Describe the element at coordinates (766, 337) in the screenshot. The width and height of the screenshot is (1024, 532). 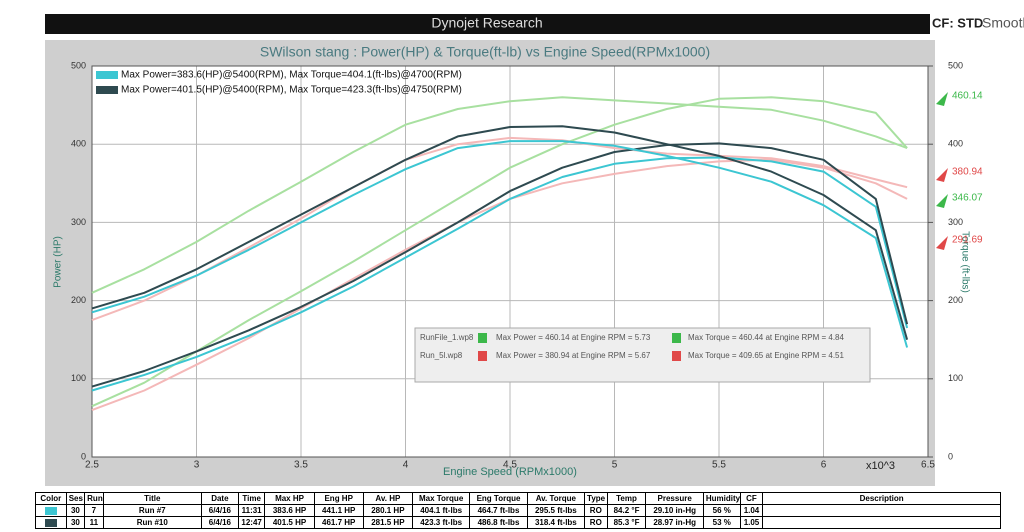
I see `overlay-torque: Max Torque = 460.44 at Engine RPM = 4.84` at that location.